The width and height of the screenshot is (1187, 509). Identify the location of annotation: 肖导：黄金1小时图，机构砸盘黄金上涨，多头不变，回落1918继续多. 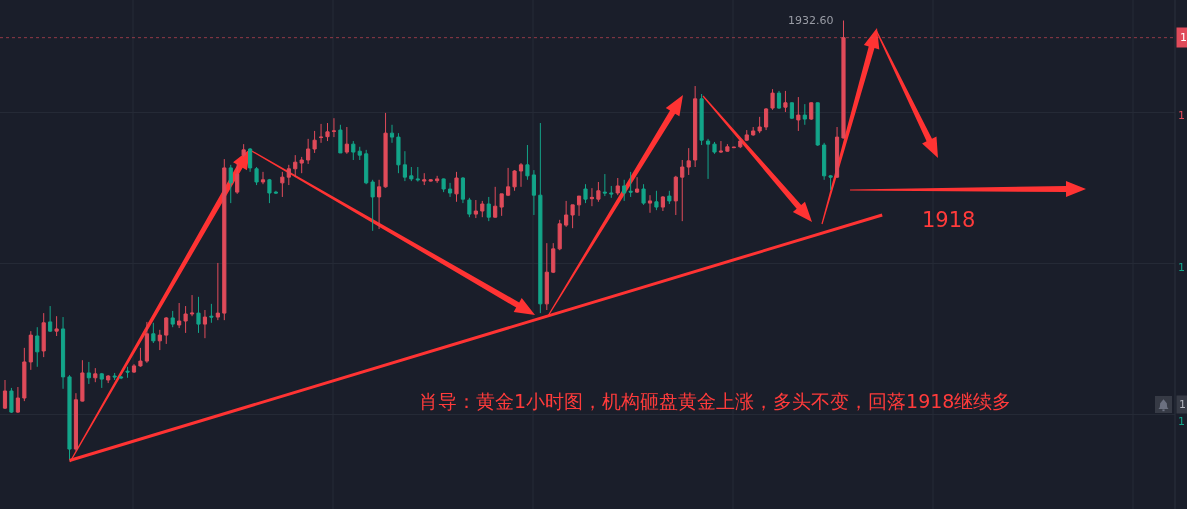
(715, 401).